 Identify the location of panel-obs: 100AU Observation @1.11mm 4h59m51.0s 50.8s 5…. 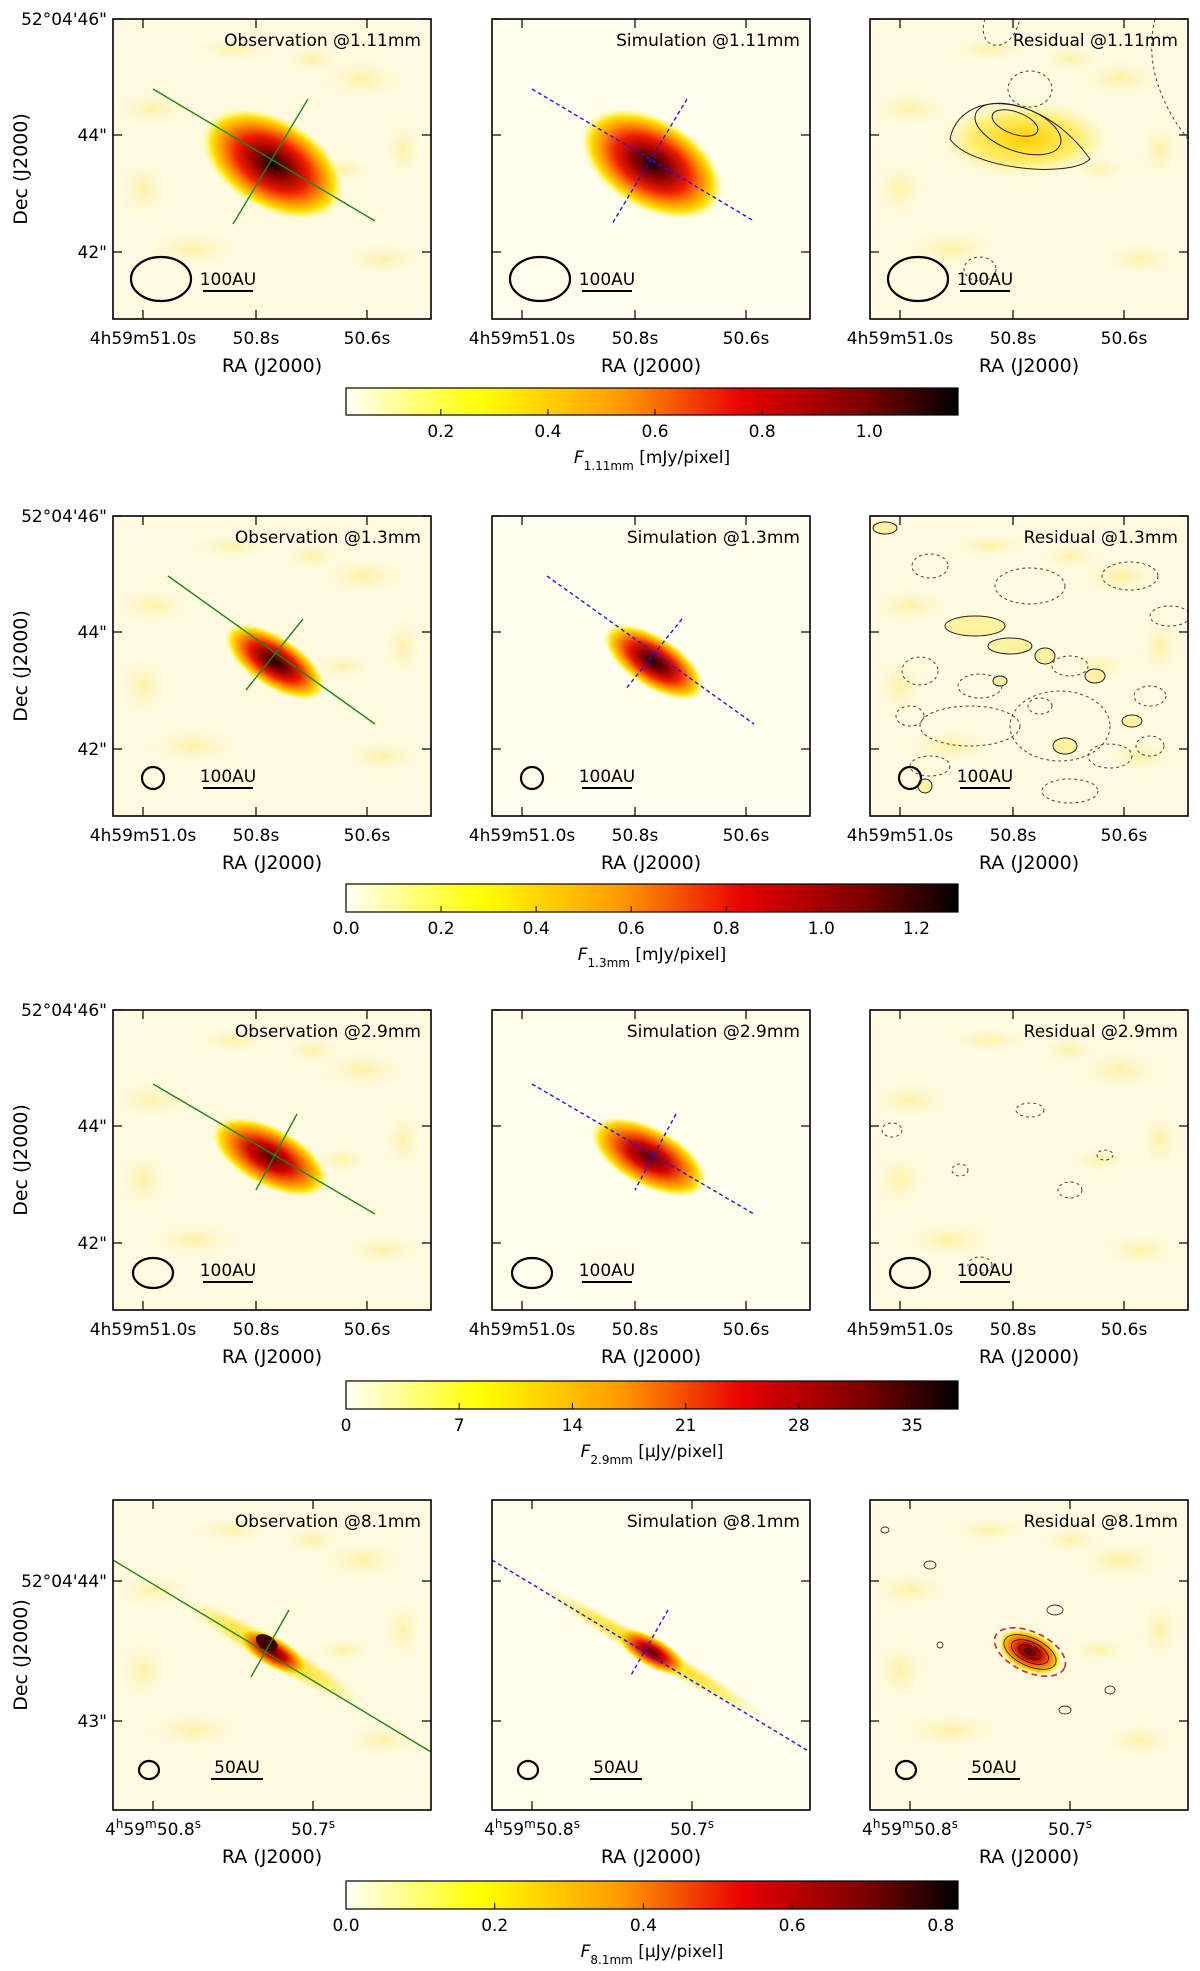
(221, 193).